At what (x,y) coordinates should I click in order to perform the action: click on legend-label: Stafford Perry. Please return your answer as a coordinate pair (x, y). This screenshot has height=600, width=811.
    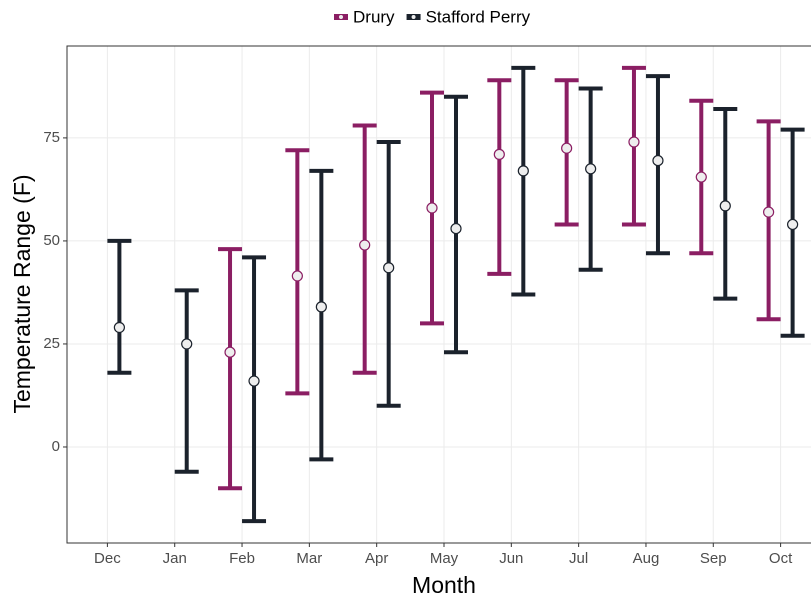
    Looking at the image, I should click on (478, 16).